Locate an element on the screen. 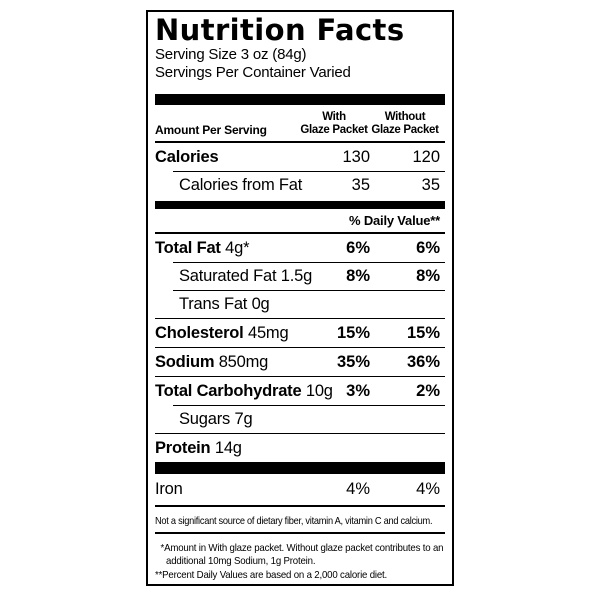  without-glaze-line1: Without is located at coordinates (405, 117).